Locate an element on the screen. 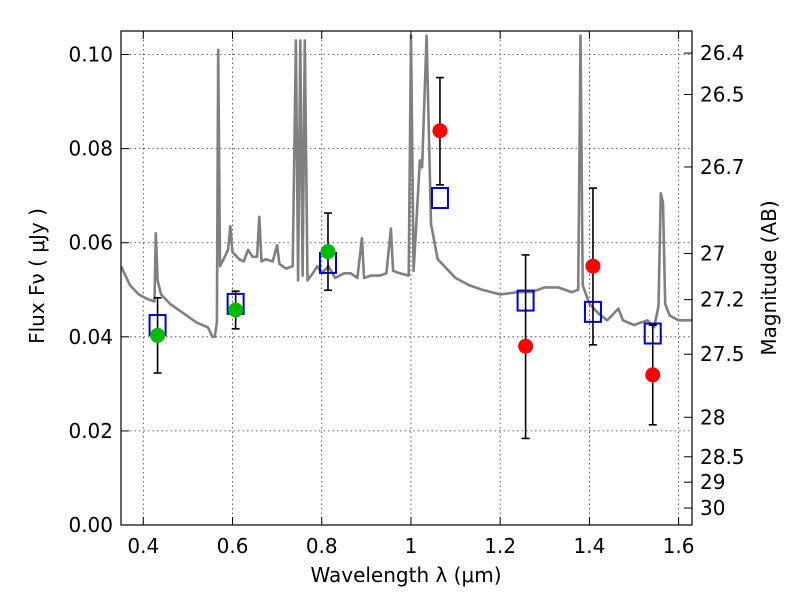  right-axis-label-group: Magnitude (AB) is located at coordinates (769, 277).